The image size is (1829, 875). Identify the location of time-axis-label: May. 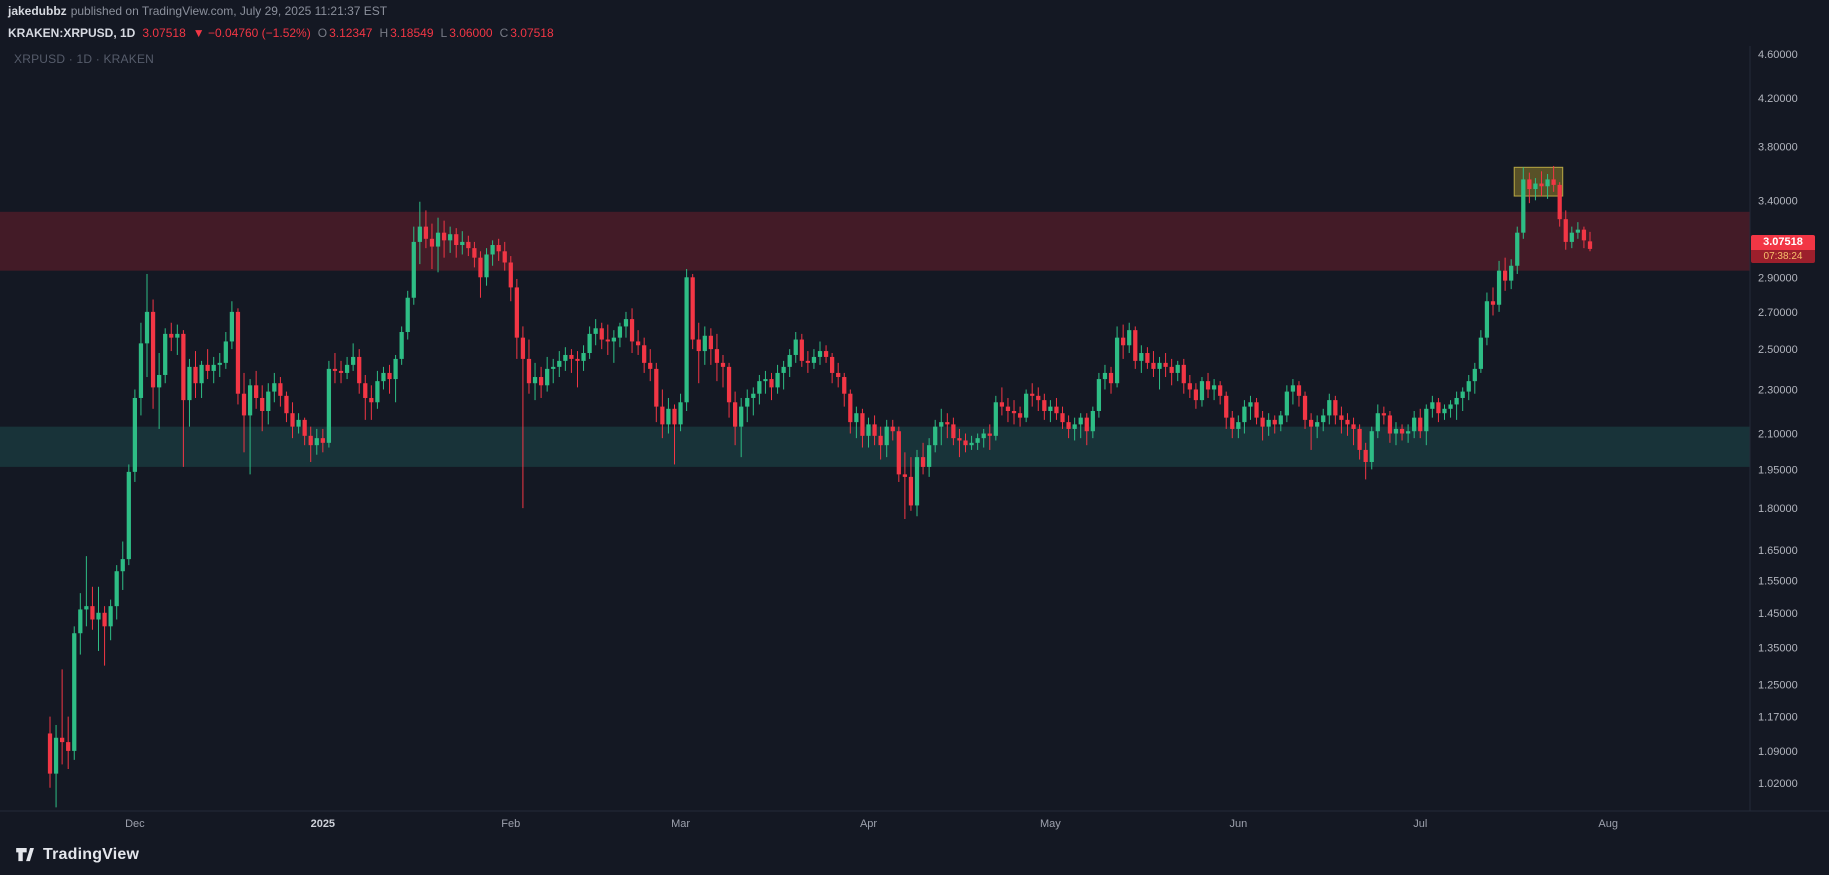
(1050, 824).